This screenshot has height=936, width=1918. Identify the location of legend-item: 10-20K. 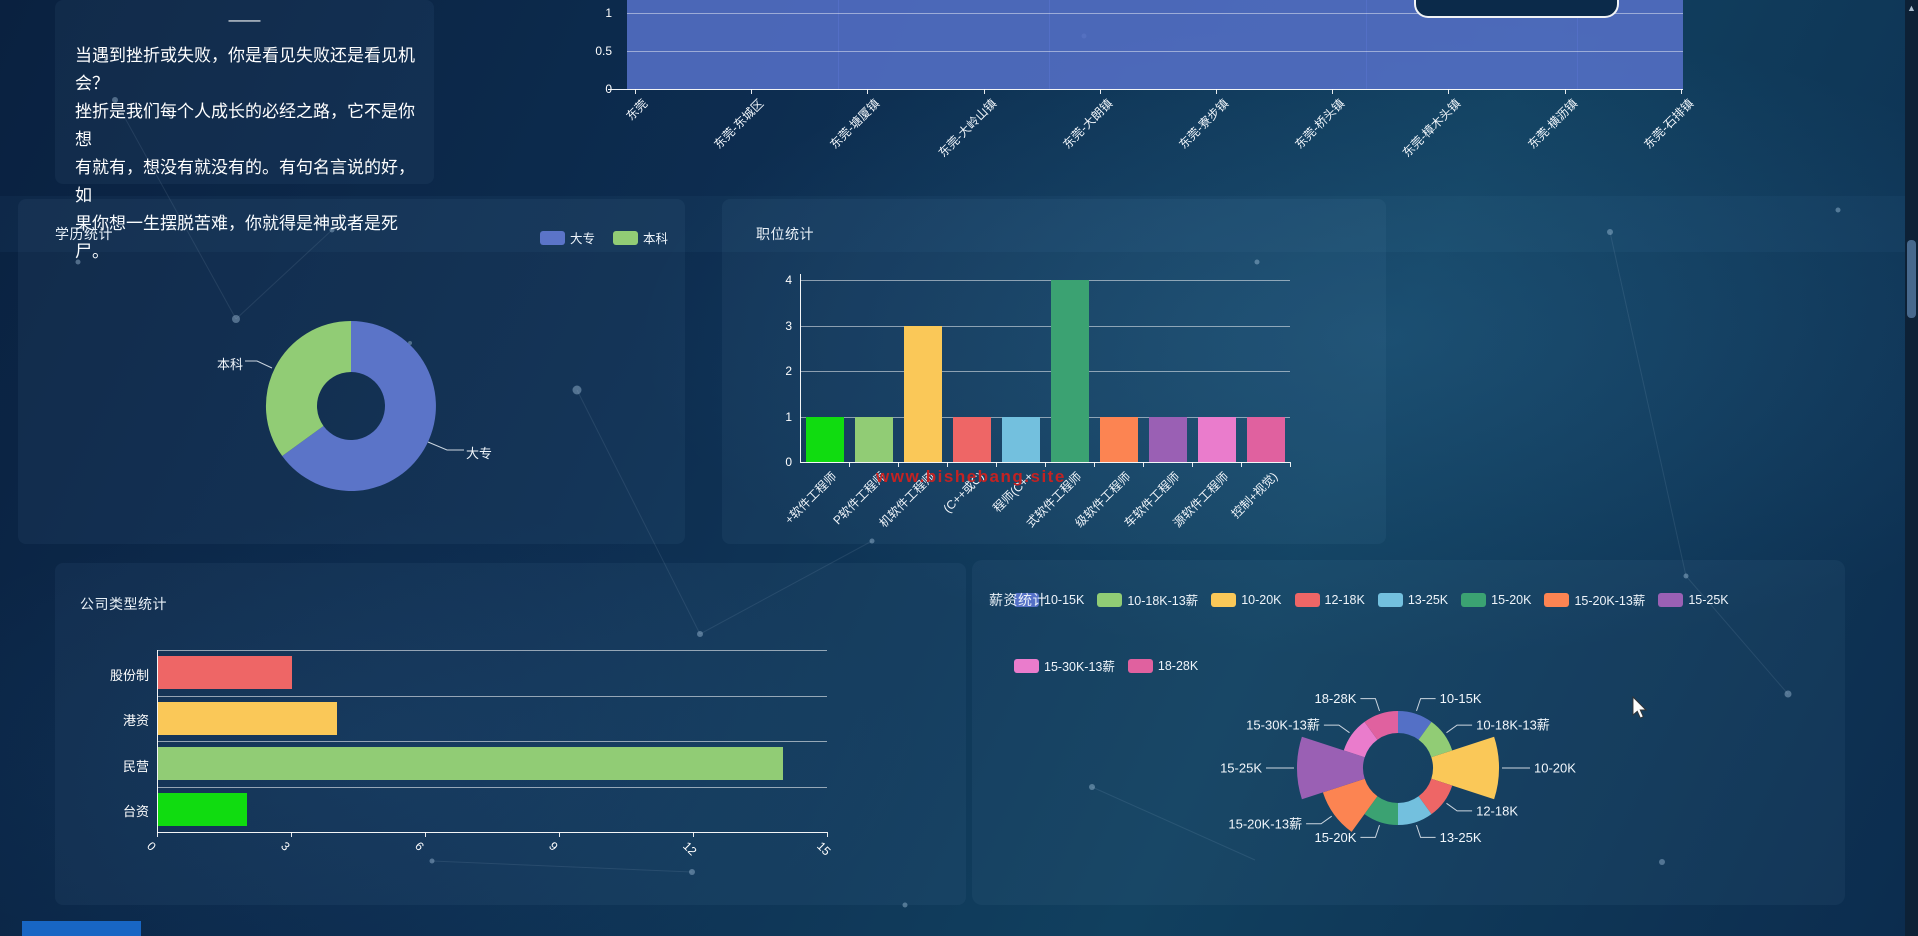
(1246, 599).